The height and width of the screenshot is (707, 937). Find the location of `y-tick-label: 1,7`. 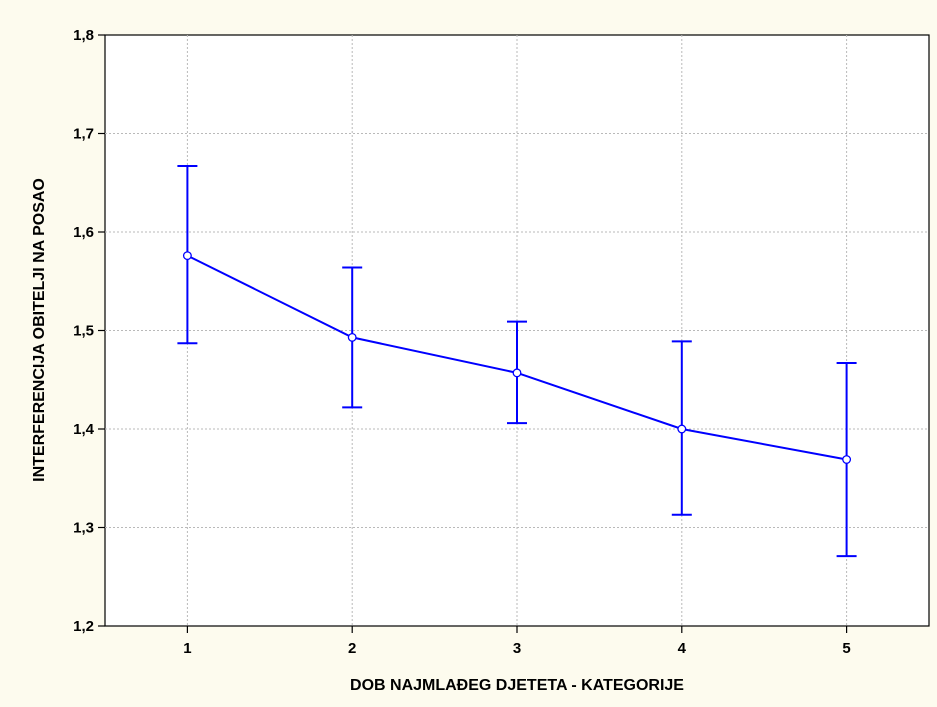

y-tick-label: 1,7 is located at coordinates (83, 134).